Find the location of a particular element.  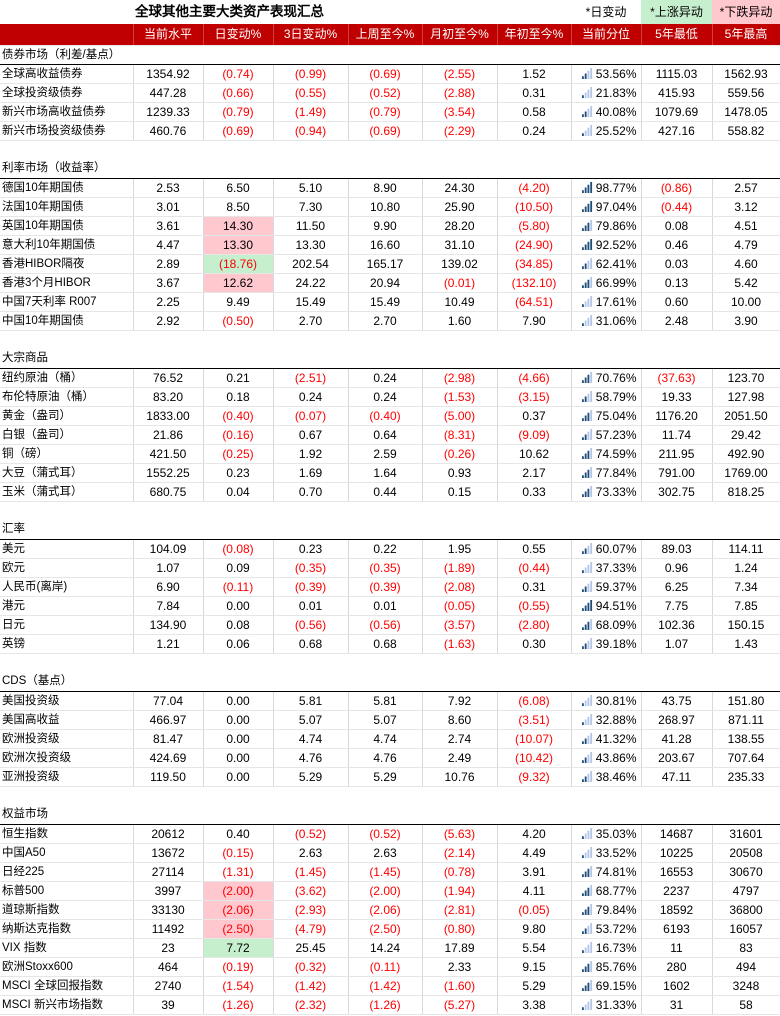

table-cell: (24.90) is located at coordinates (534, 245).